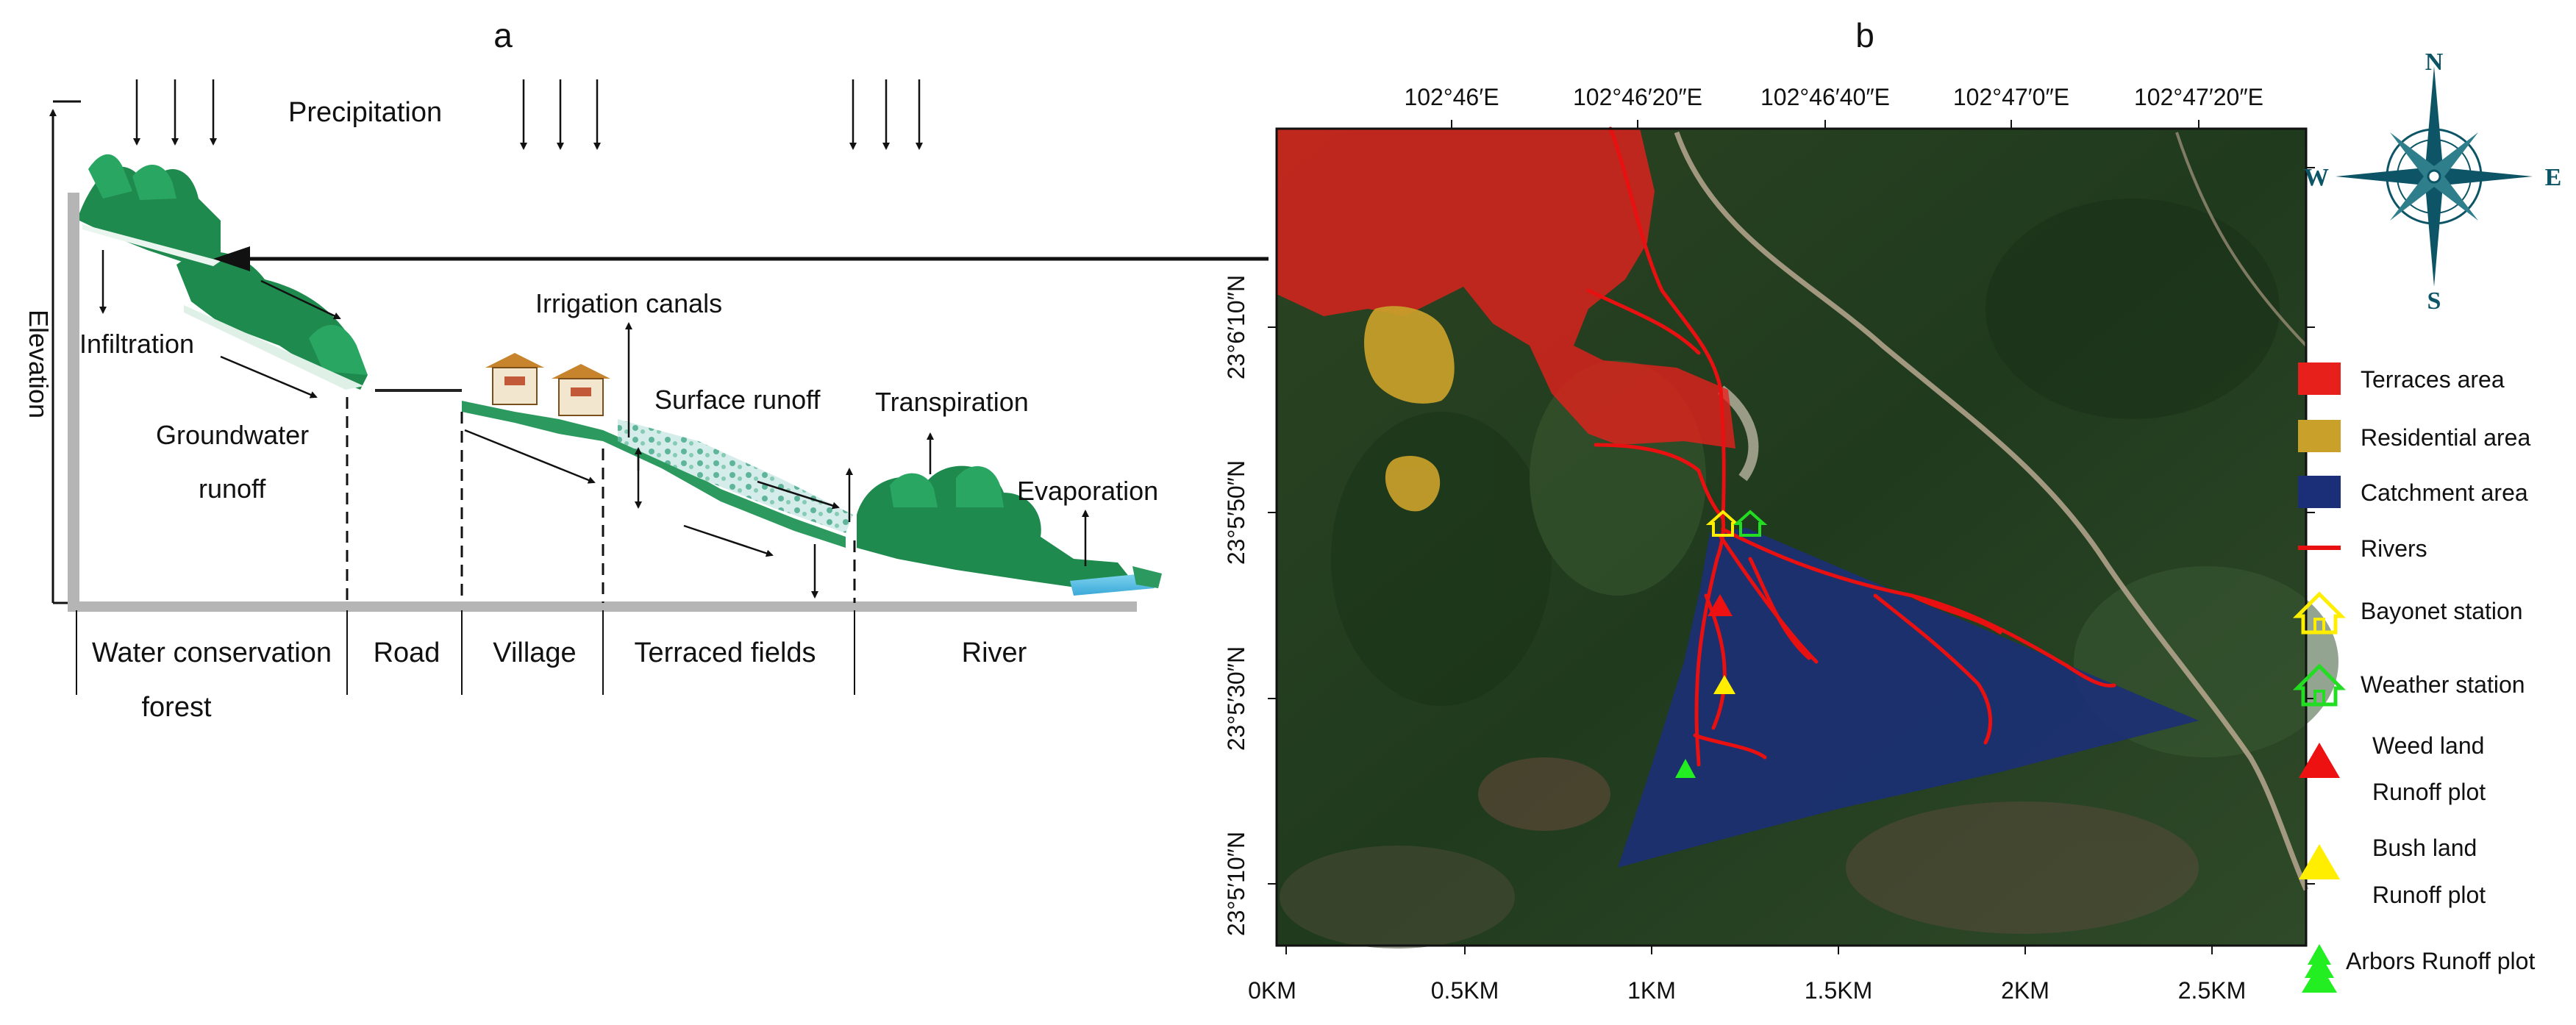 This screenshot has width=2576, height=1025. I want to click on process-arrows, so click(594, 425).